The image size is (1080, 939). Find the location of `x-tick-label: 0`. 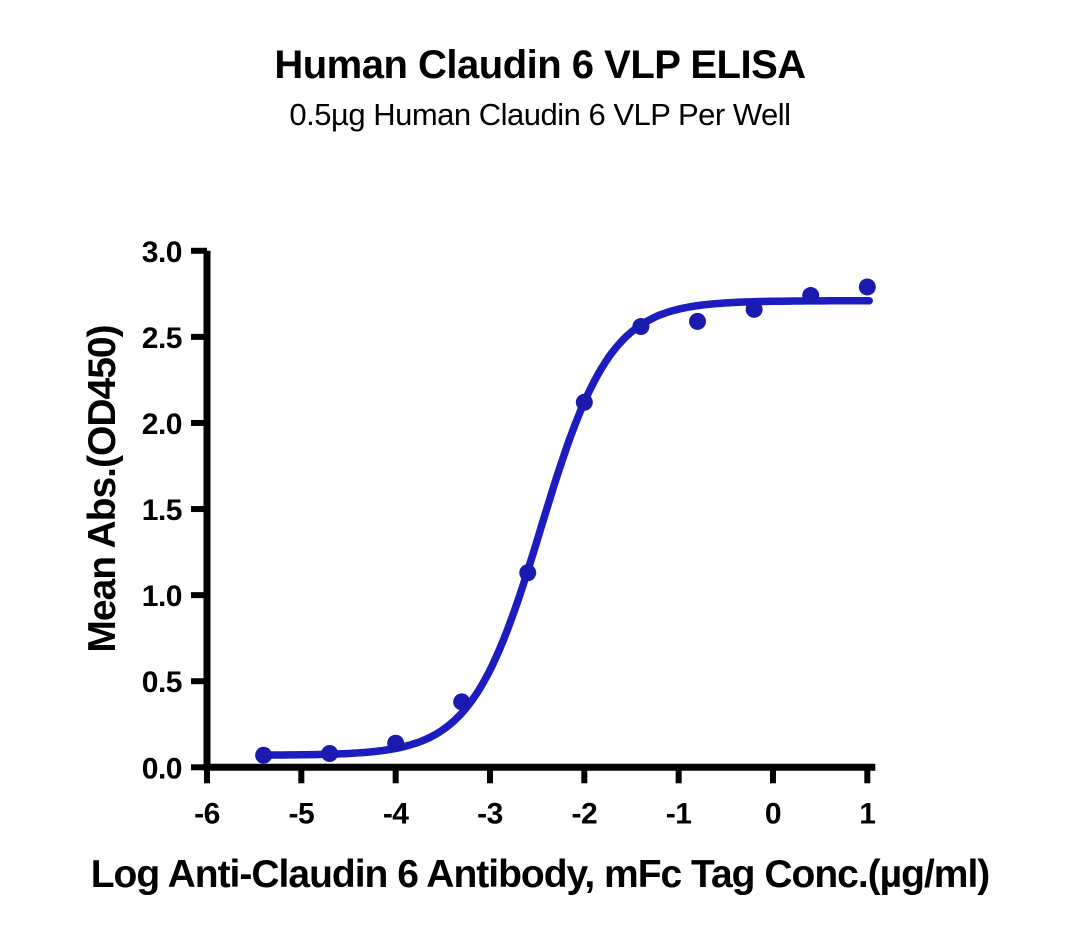

x-tick-label: 0 is located at coordinates (773, 813).